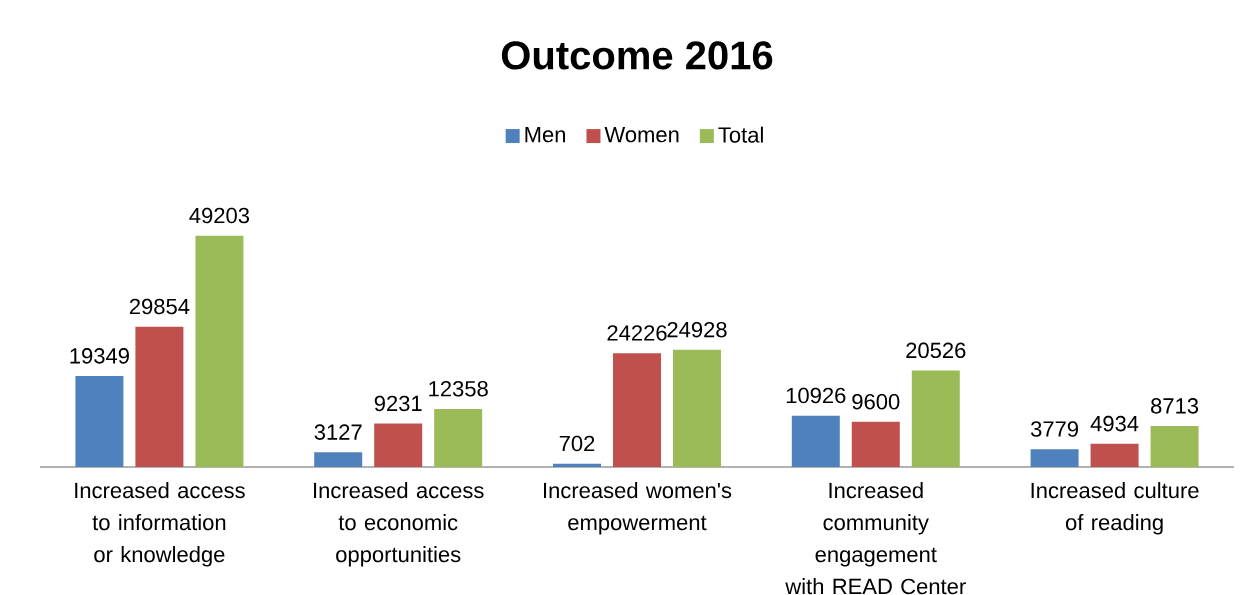 This screenshot has width=1249, height=595. What do you see at coordinates (936, 350) in the screenshot?
I see `data-label: 20526` at bounding box center [936, 350].